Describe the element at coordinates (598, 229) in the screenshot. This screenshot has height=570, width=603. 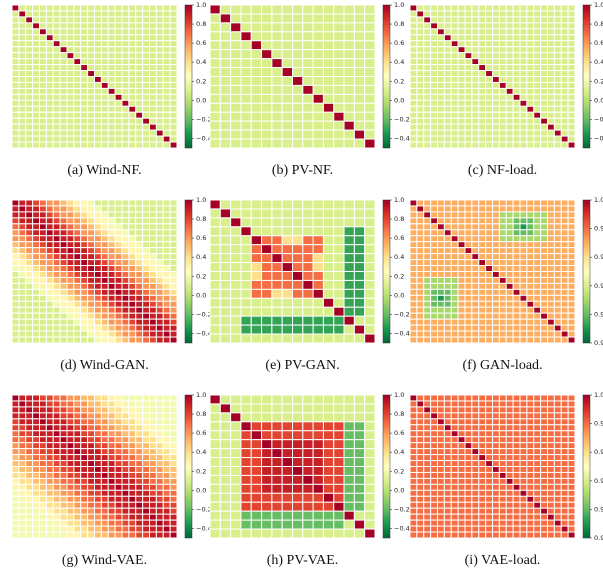
I see `colorbar-tick-label: 0.98` at that location.